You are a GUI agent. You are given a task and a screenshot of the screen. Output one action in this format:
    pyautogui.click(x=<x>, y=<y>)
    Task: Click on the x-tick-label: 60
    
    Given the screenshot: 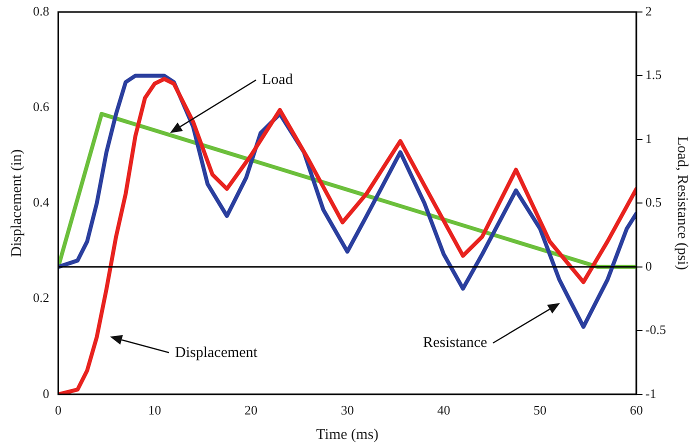 What is the action you would take?
    pyautogui.click(x=636, y=410)
    